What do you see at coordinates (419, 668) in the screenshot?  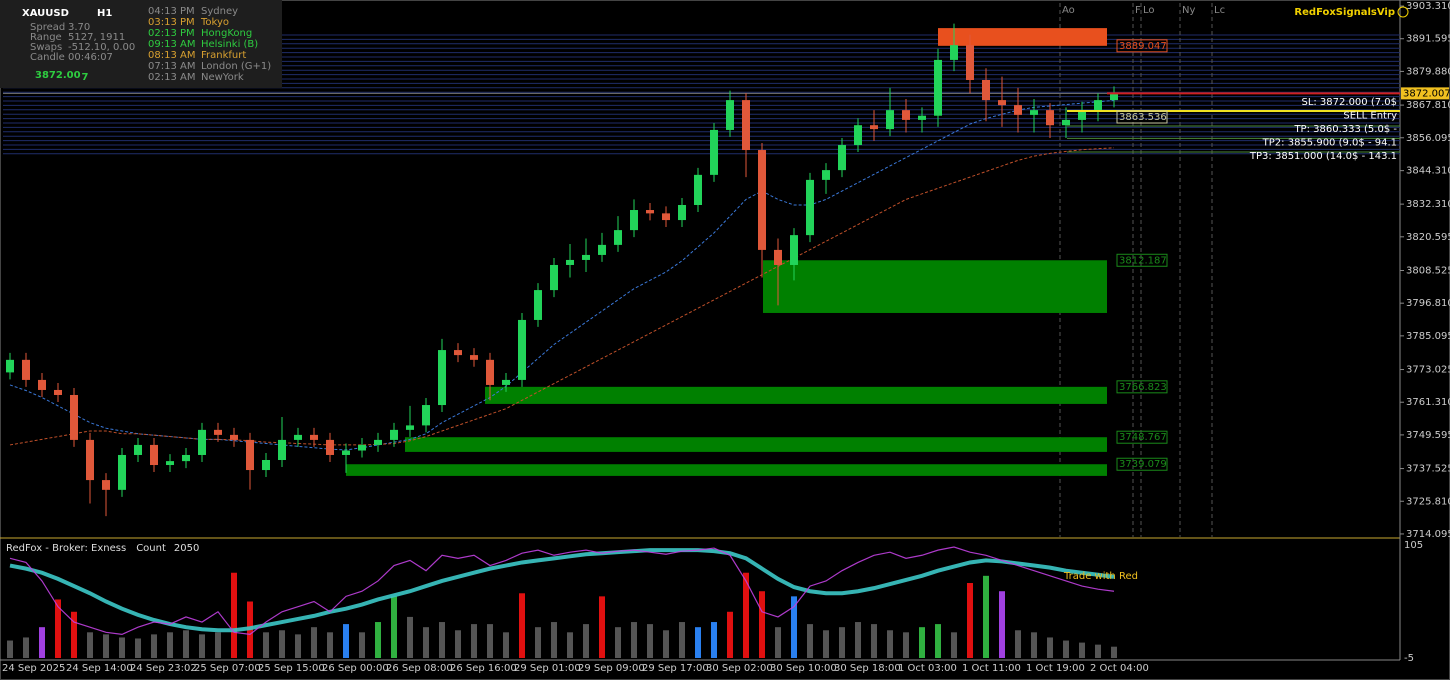 I see `x-tick-label: 26 Sep 08:00` at bounding box center [419, 668].